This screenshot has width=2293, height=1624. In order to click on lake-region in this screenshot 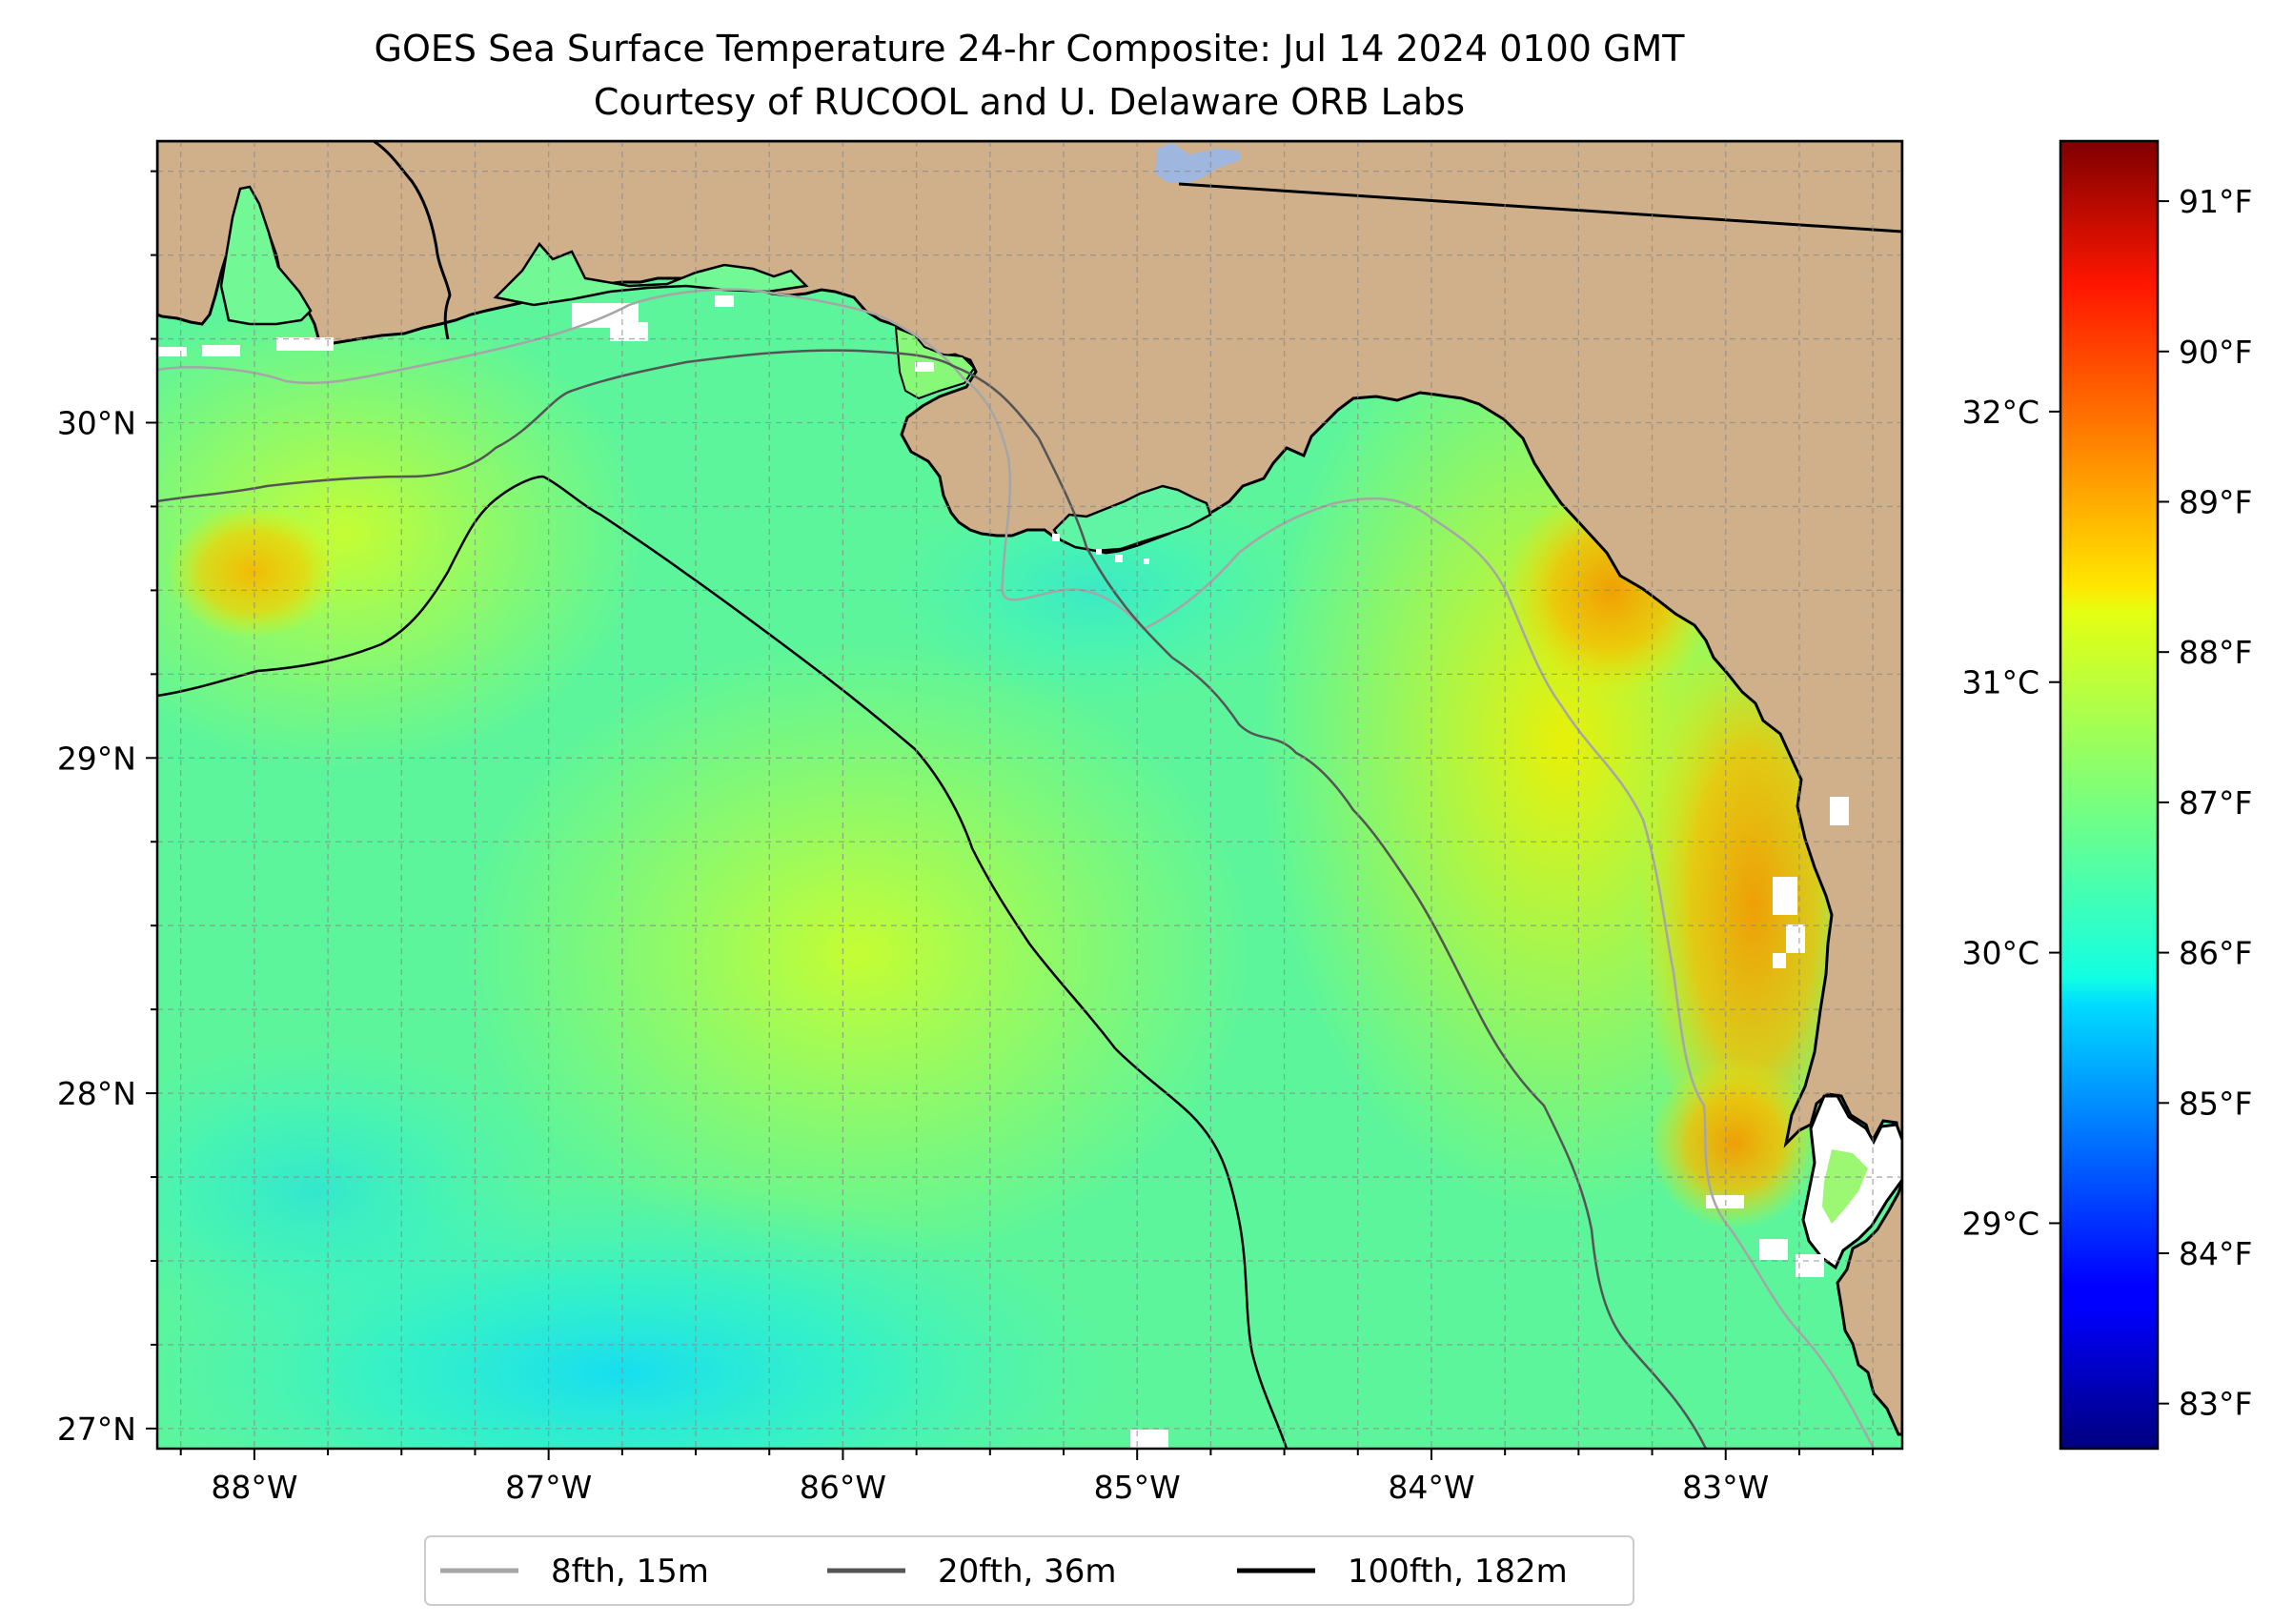, I will do `click(1198, 163)`.